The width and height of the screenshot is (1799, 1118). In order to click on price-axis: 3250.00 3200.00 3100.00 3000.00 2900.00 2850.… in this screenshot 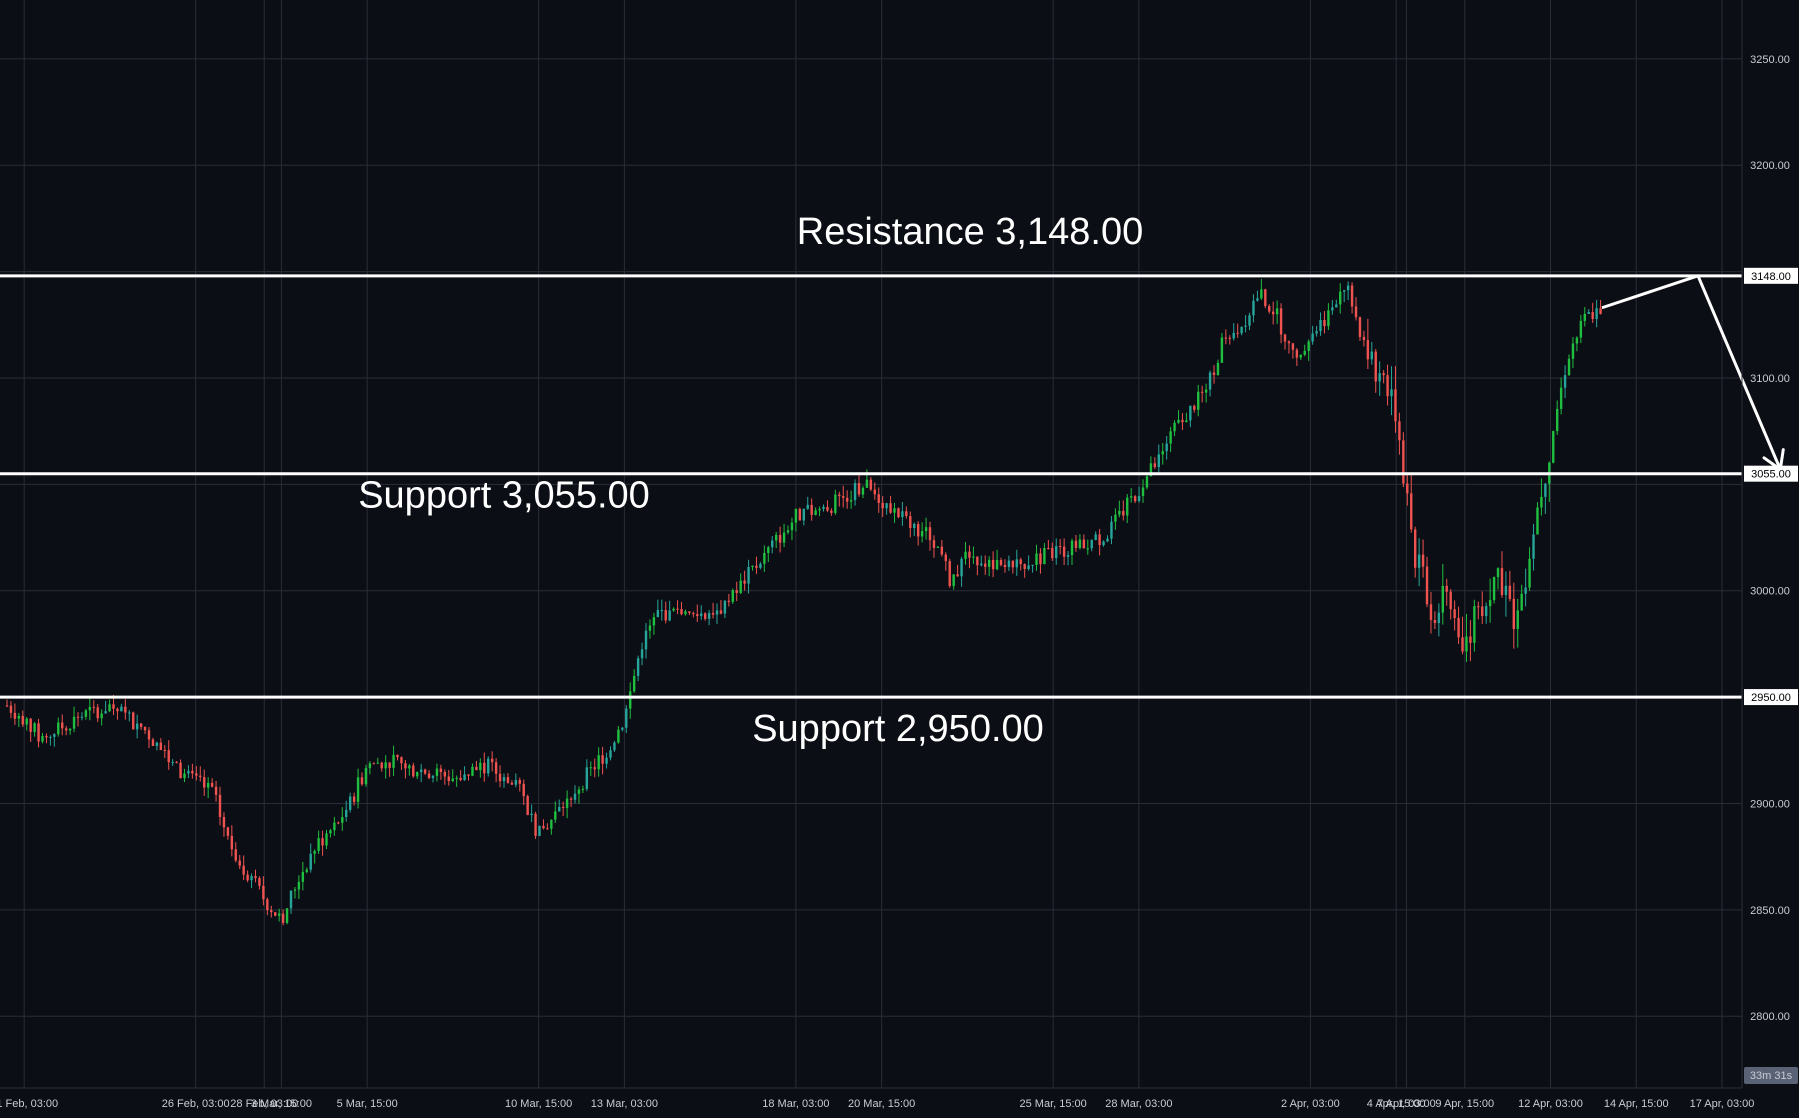, I will do `click(1770, 538)`.